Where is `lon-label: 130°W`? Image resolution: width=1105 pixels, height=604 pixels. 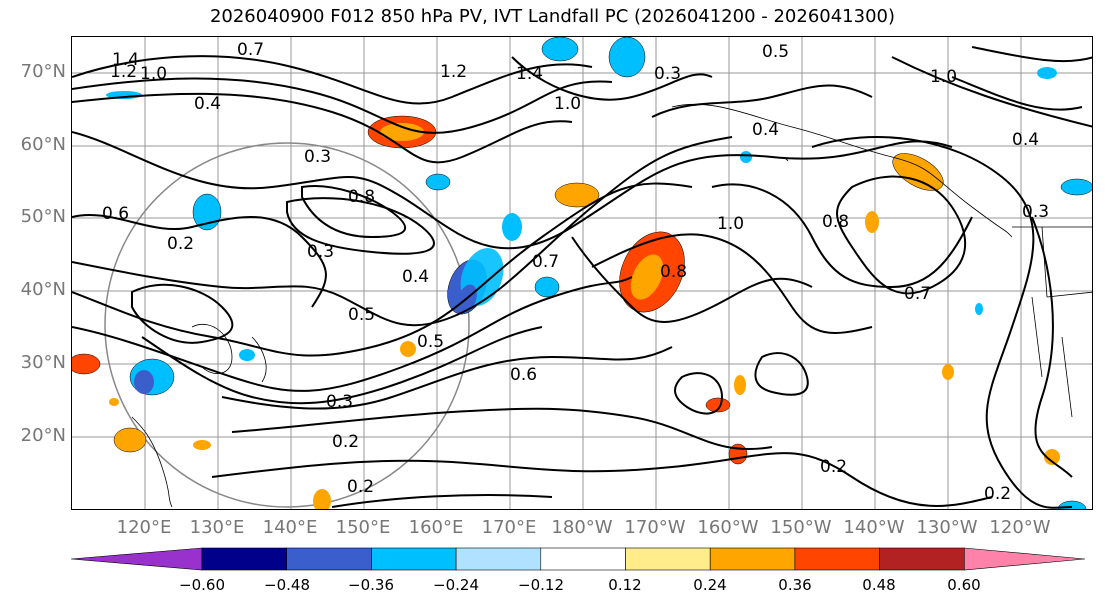
lon-label: 130°W is located at coordinates (947, 527).